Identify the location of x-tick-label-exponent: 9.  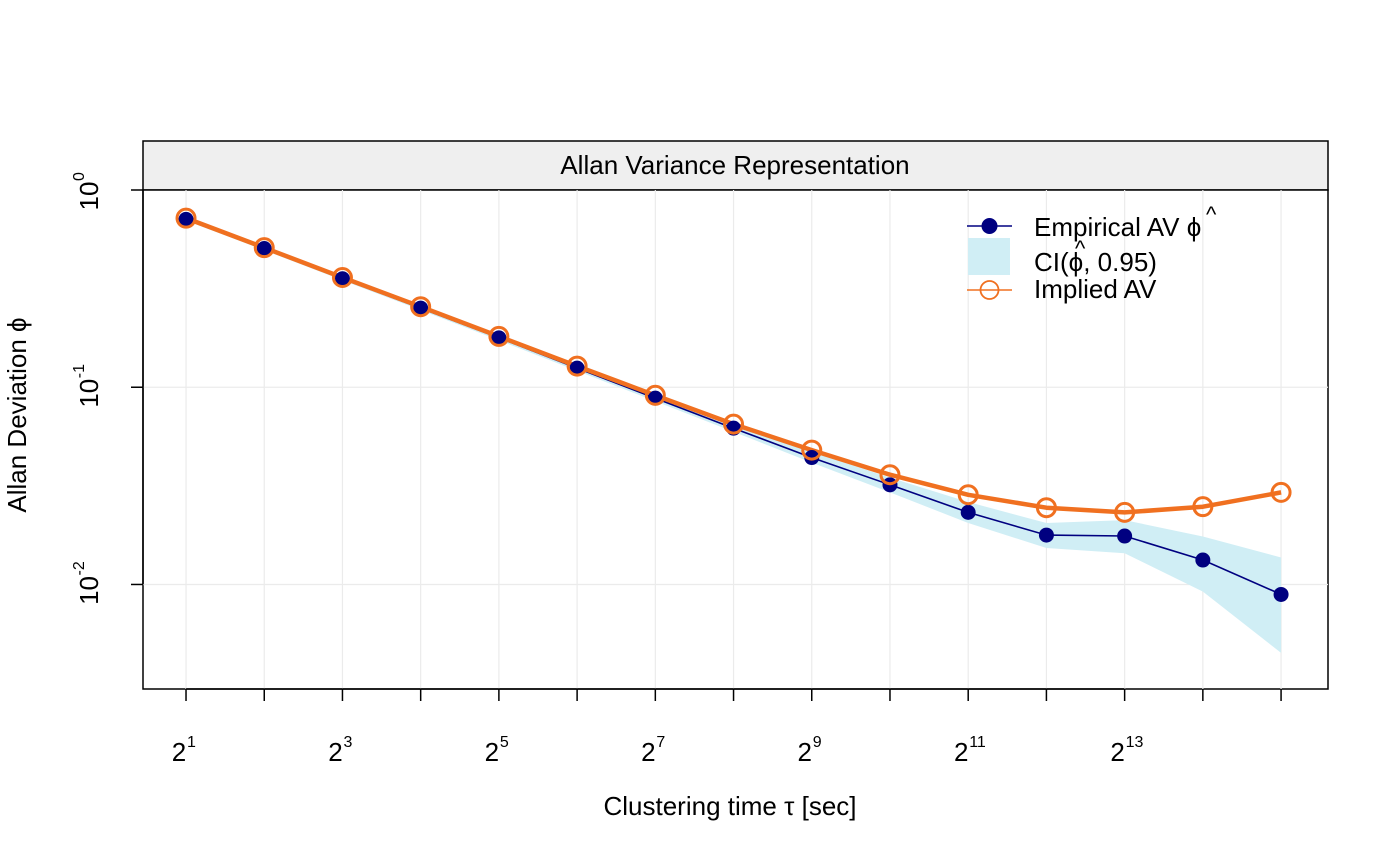
(817, 742).